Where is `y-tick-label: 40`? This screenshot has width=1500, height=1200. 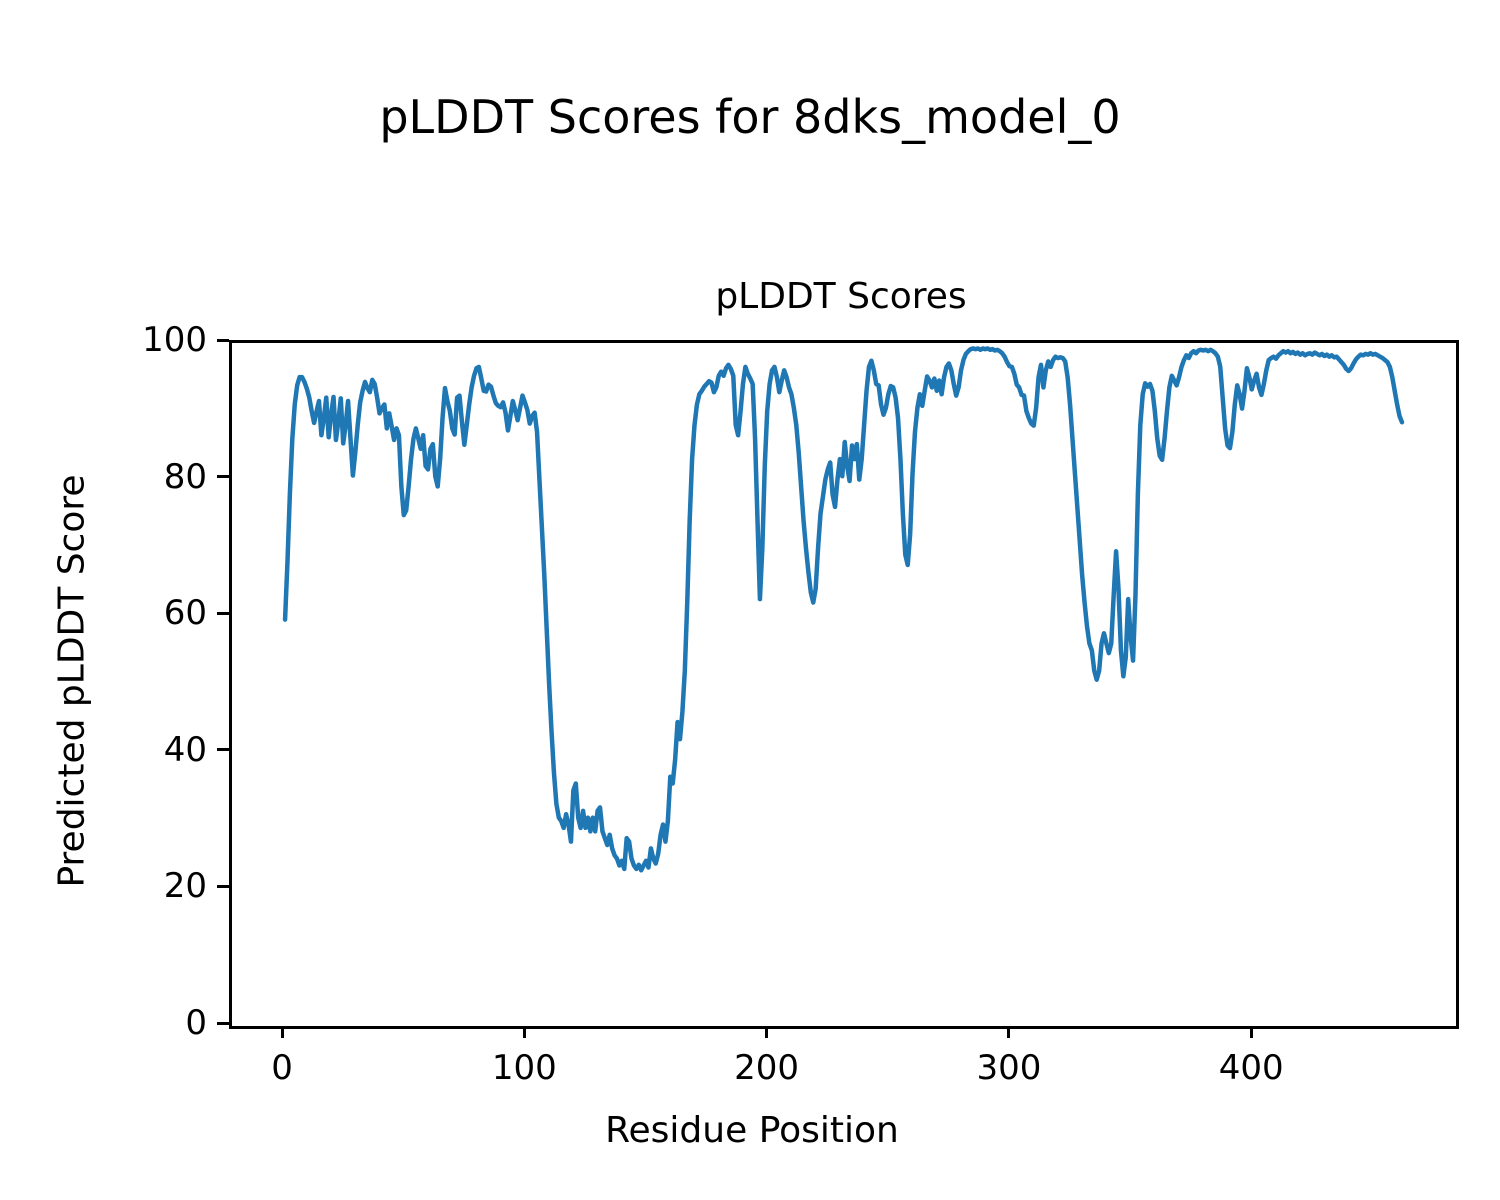 y-tick-label: 40 is located at coordinates (185, 749).